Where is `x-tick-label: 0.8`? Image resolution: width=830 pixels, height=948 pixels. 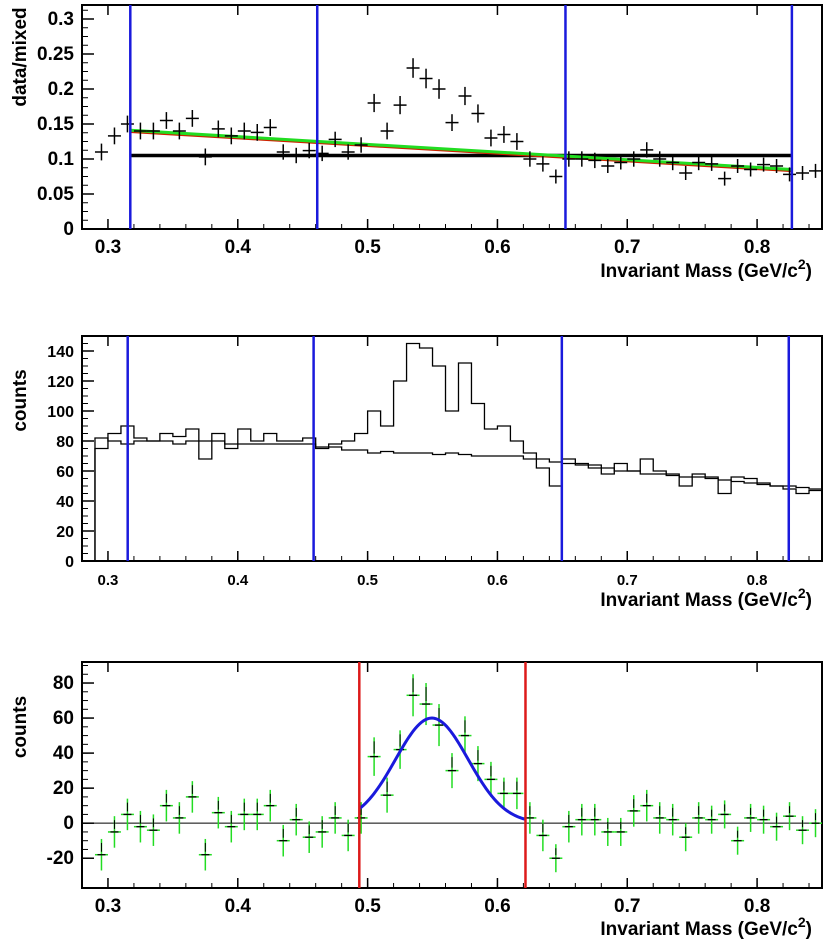
x-tick-label: 0.8 is located at coordinates (757, 906).